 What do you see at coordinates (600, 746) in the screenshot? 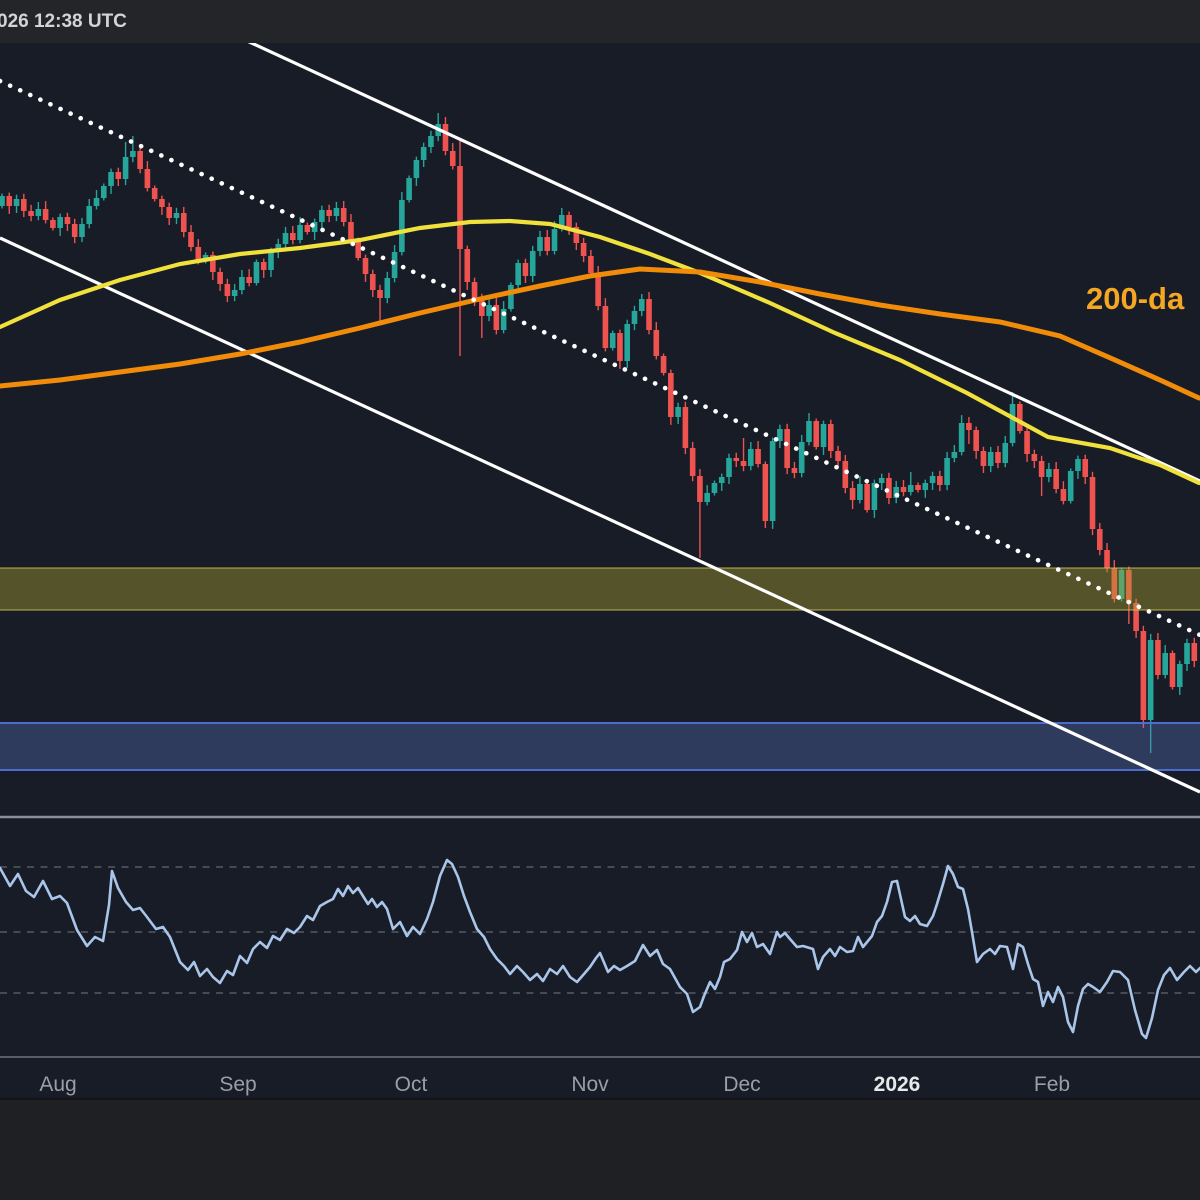
I see `support-zone-blue` at bounding box center [600, 746].